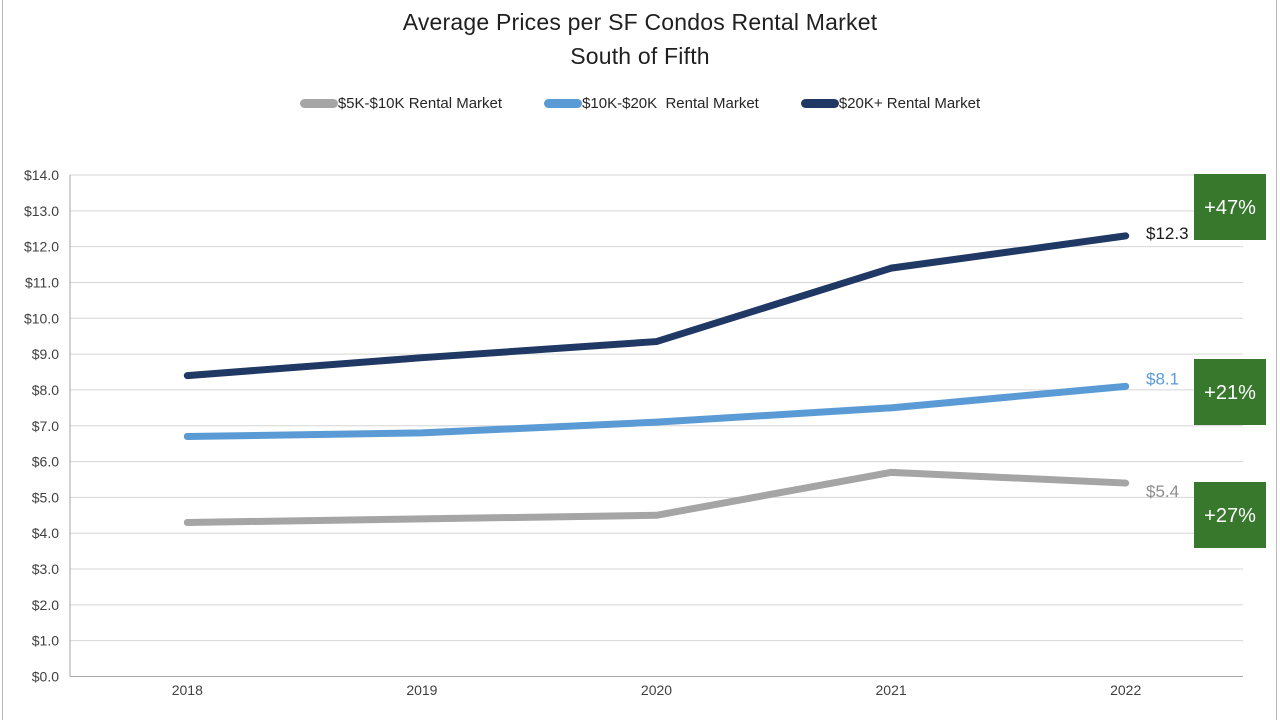 Image resolution: width=1280 pixels, height=720 pixels. What do you see at coordinates (318, 103) in the screenshot?
I see `legend-swatch-5k-10k` at bounding box center [318, 103].